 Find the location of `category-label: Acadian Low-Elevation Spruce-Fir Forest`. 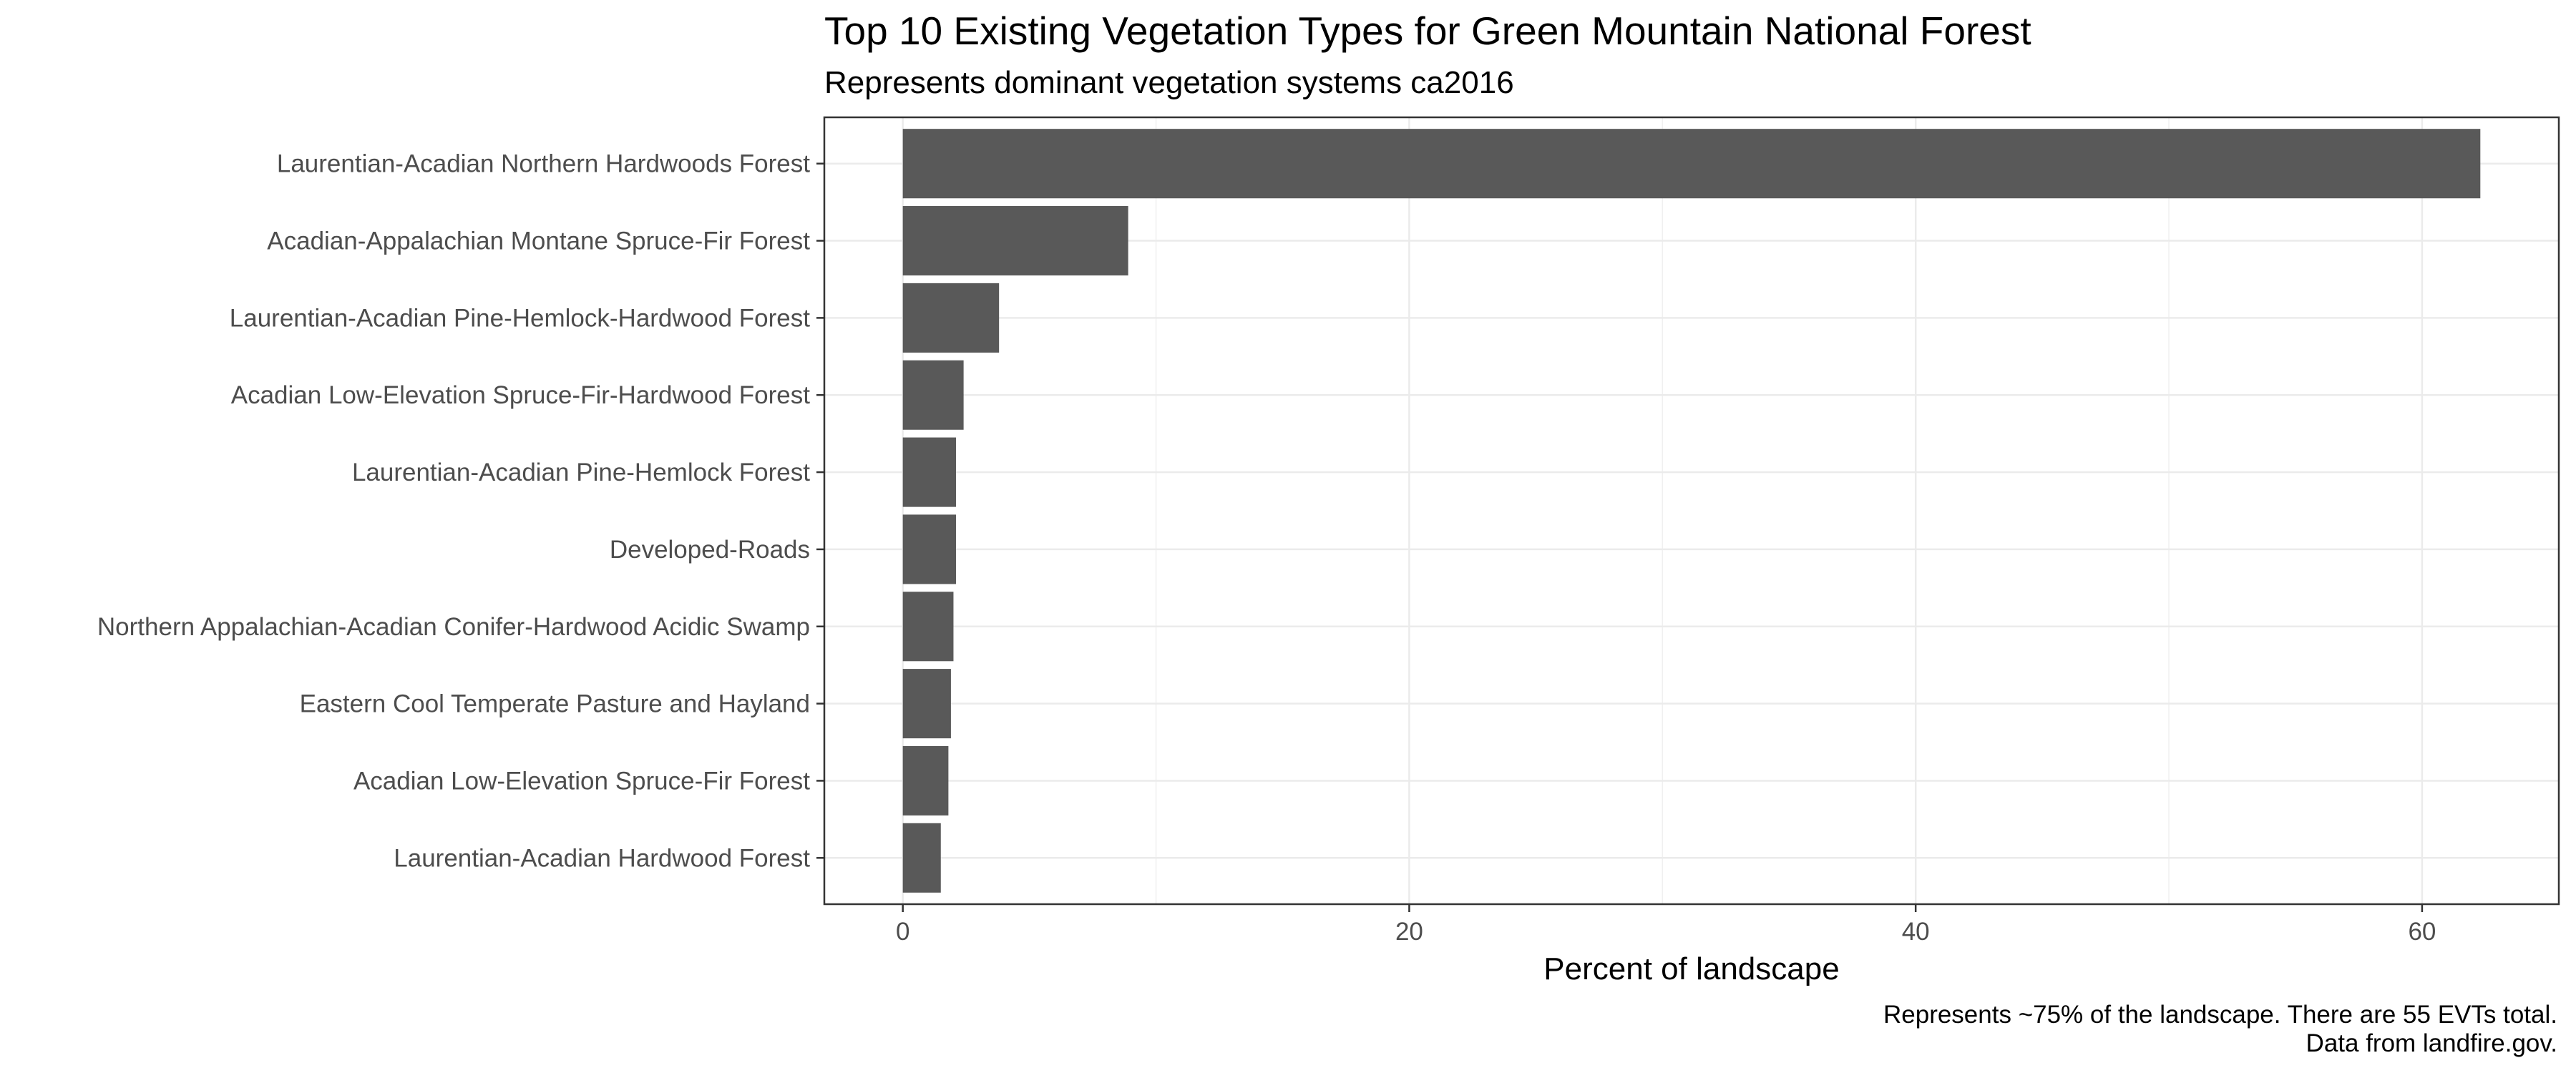

category-label: Acadian Low-Elevation Spruce-Fir Forest is located at coordinates (581, 781).